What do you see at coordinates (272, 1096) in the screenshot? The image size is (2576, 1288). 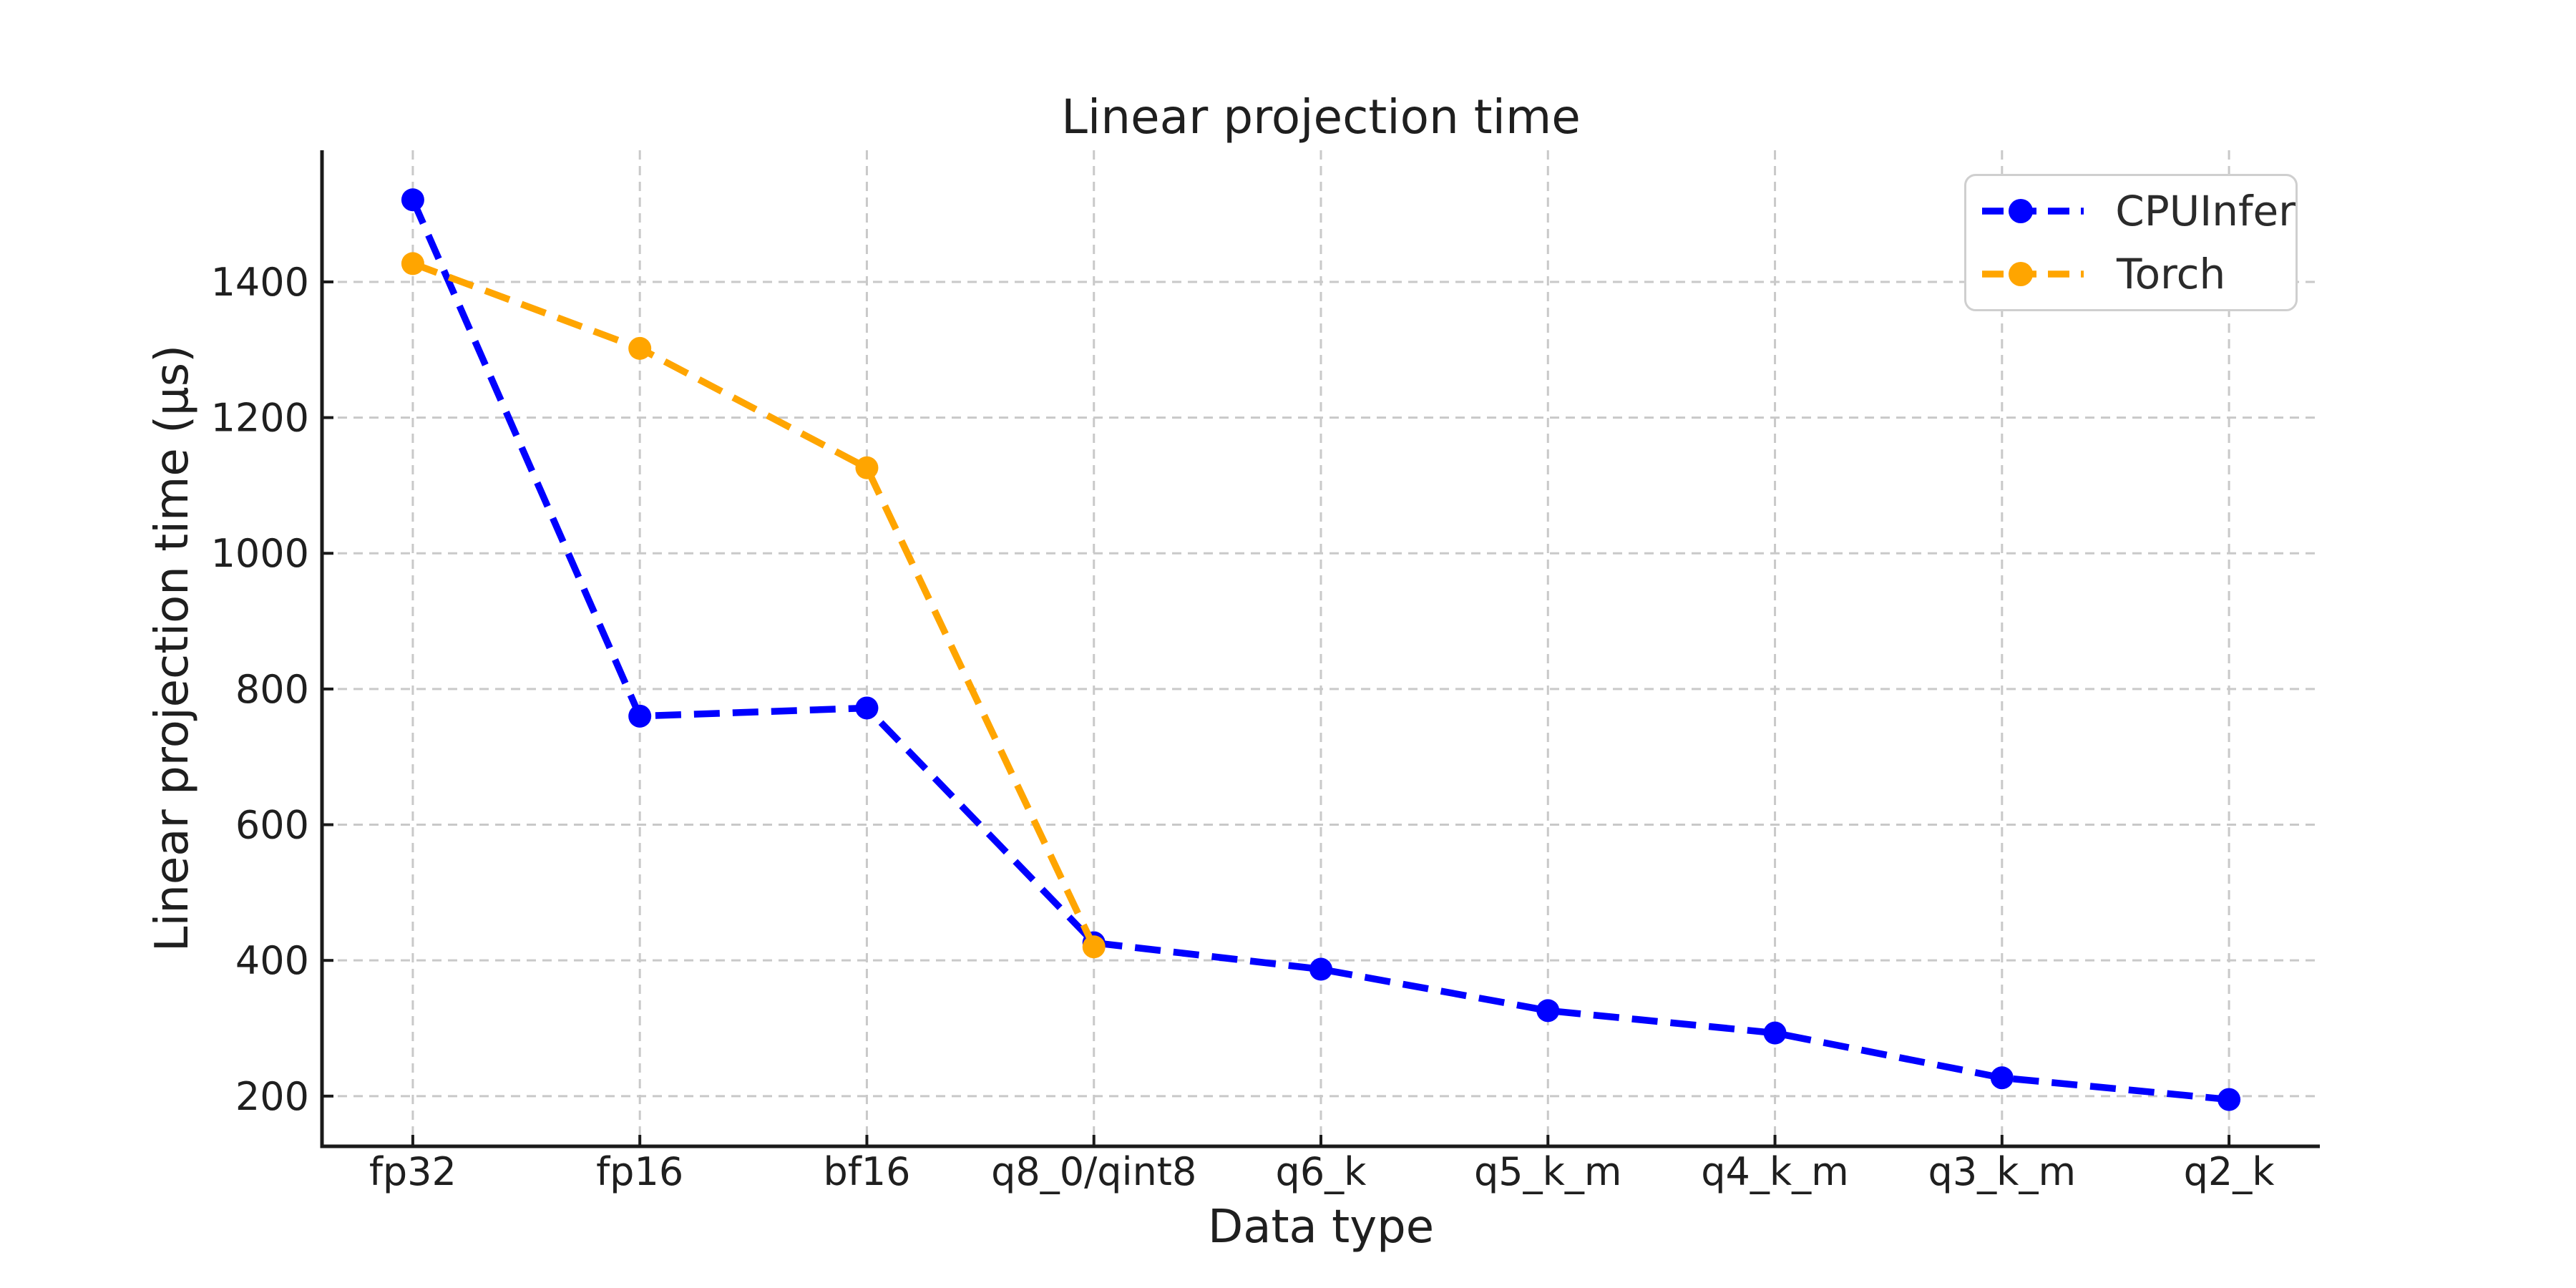 I see `y-tick-label: 200` at bounding box center [272, 1096].